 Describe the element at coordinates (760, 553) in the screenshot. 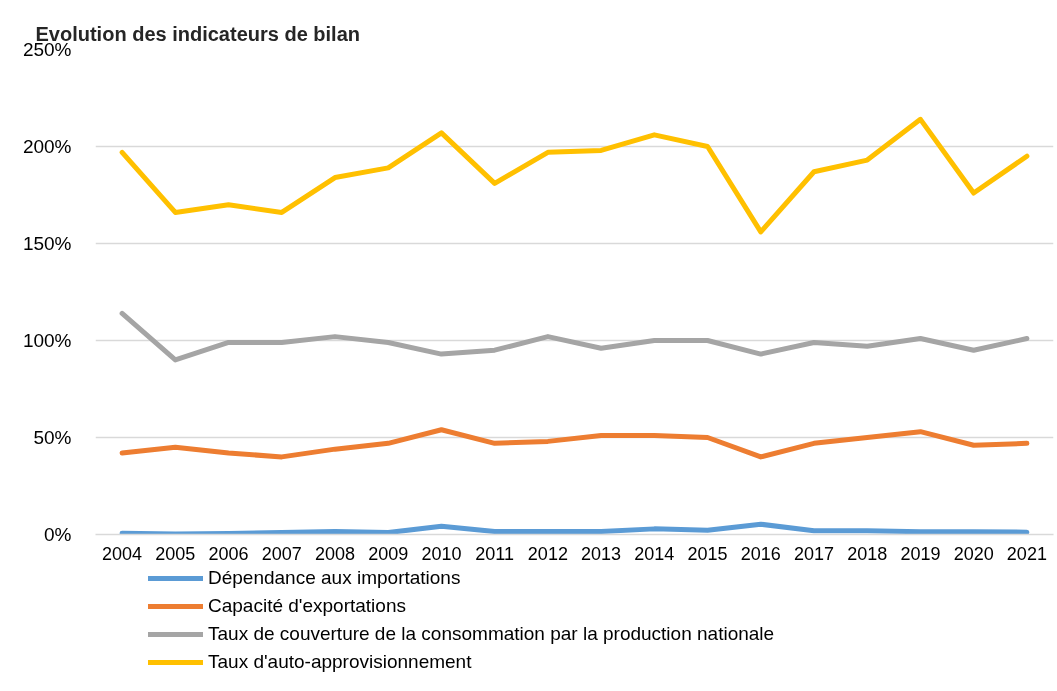

I see `x-tick-label: 2016` at that location.